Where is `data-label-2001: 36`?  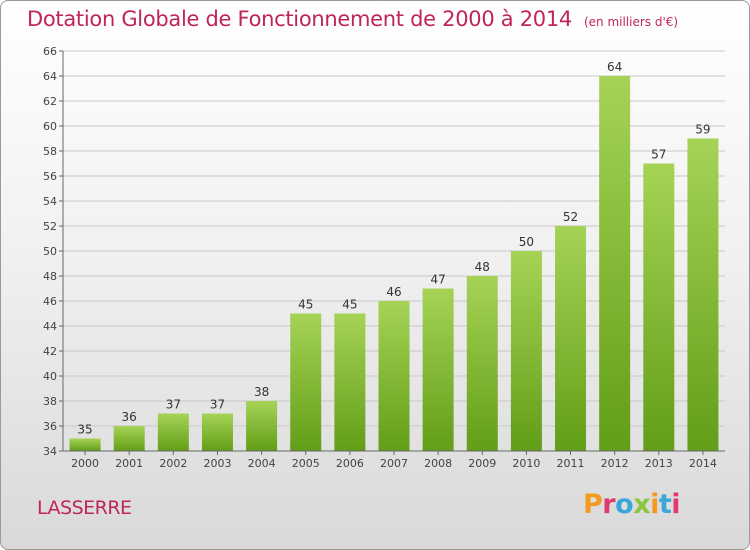 data-label-2001: 36 is located at coordinates (129, 417).